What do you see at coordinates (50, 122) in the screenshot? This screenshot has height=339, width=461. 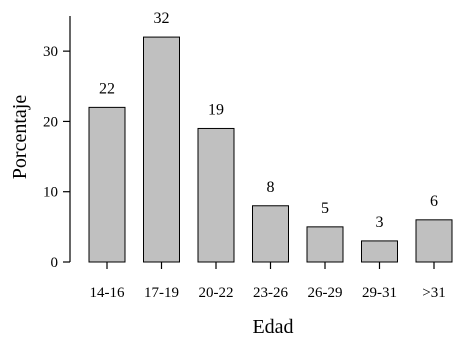 I see `y-tick-label: 20` at bounding box center [50, 122].